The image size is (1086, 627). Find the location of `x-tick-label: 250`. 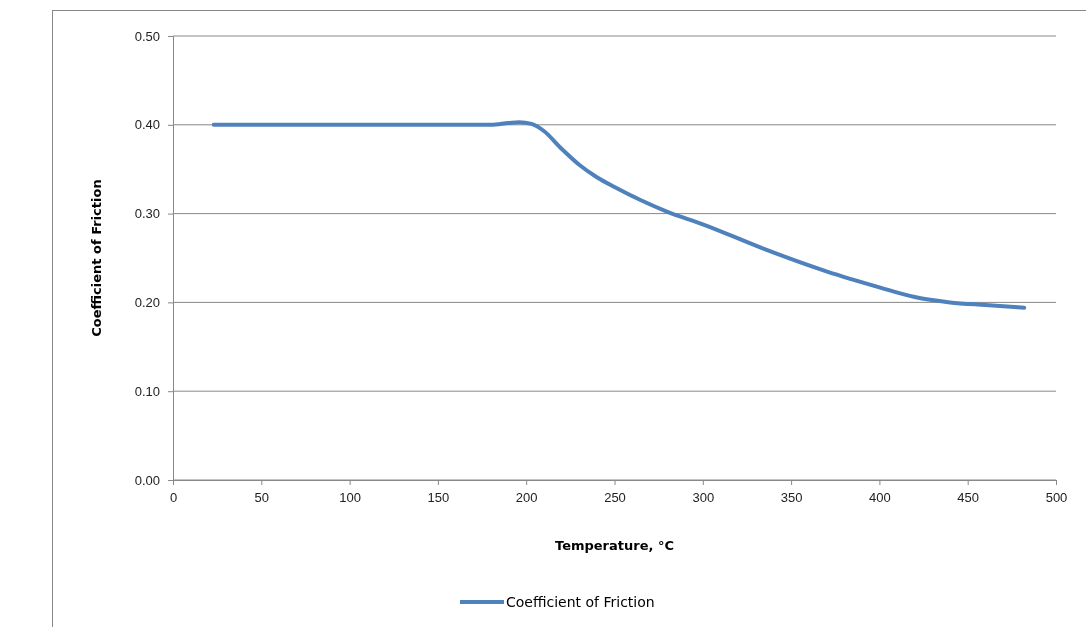

x-tick-label: 250 is located at coordinates (615, 498).